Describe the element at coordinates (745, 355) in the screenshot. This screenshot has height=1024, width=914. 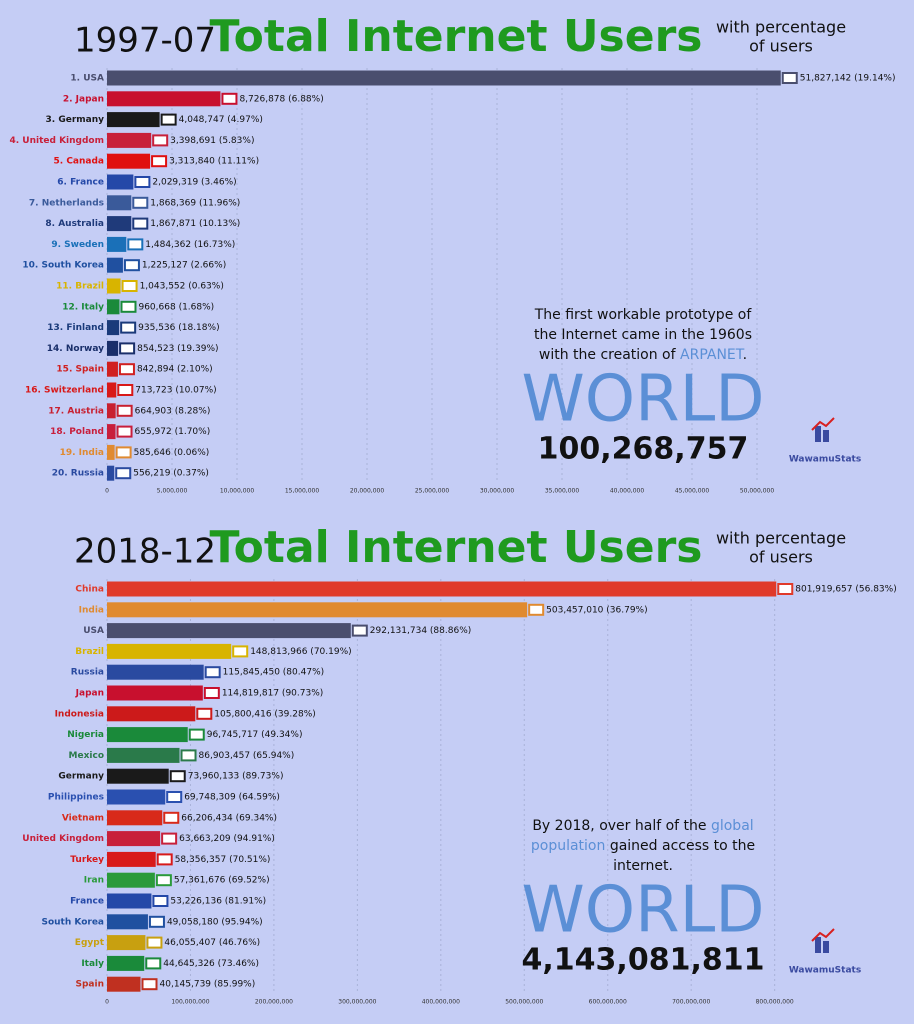
I see `annotation-part: .` at that location.